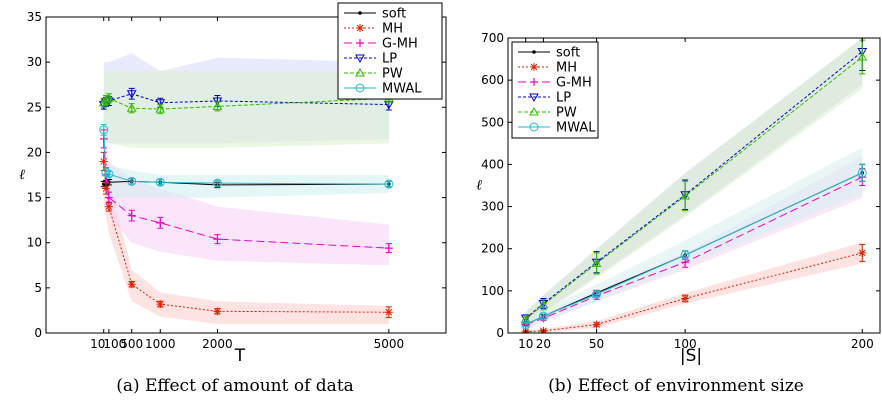 This screenshot has height=401, width=882. What do you see at coordinates (400, 44) in the screenshot?
I see `legend-label-g-mh: G-MH` at bounding box center [400, 44].